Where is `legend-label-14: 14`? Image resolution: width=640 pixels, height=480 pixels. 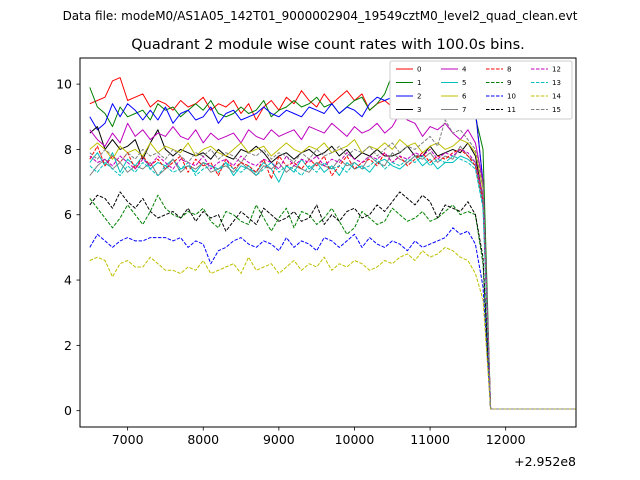
legend-label-14: 14 is located at coordinates (556, 97).